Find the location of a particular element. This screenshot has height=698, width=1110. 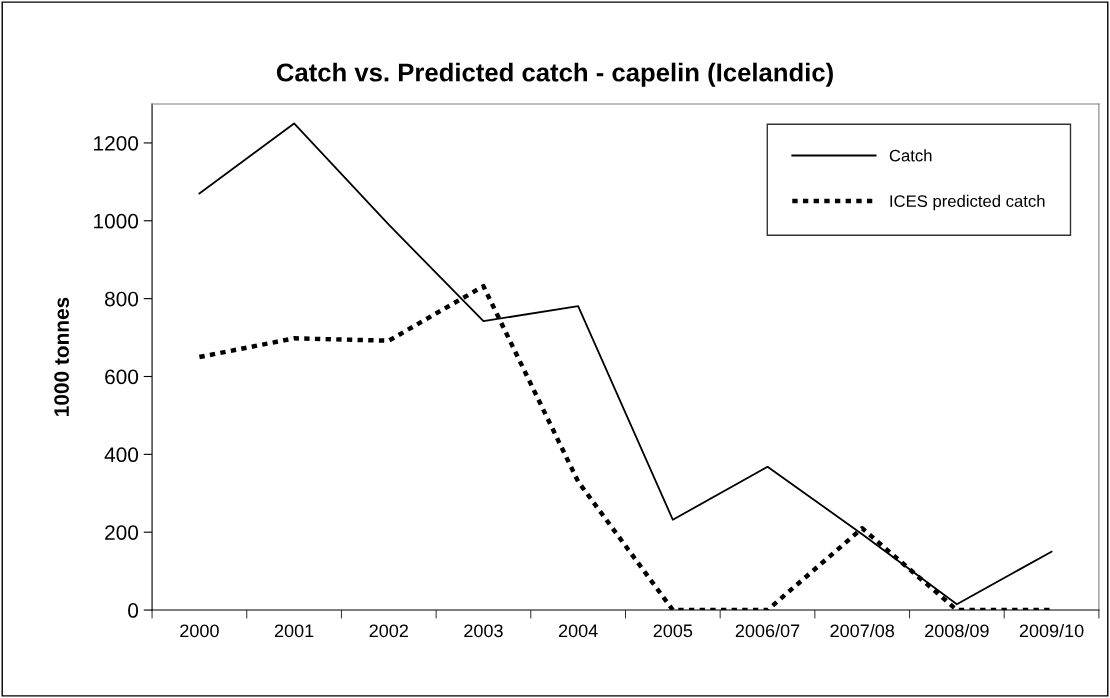

legend-label: Catch is located at coordinates (910, 155).